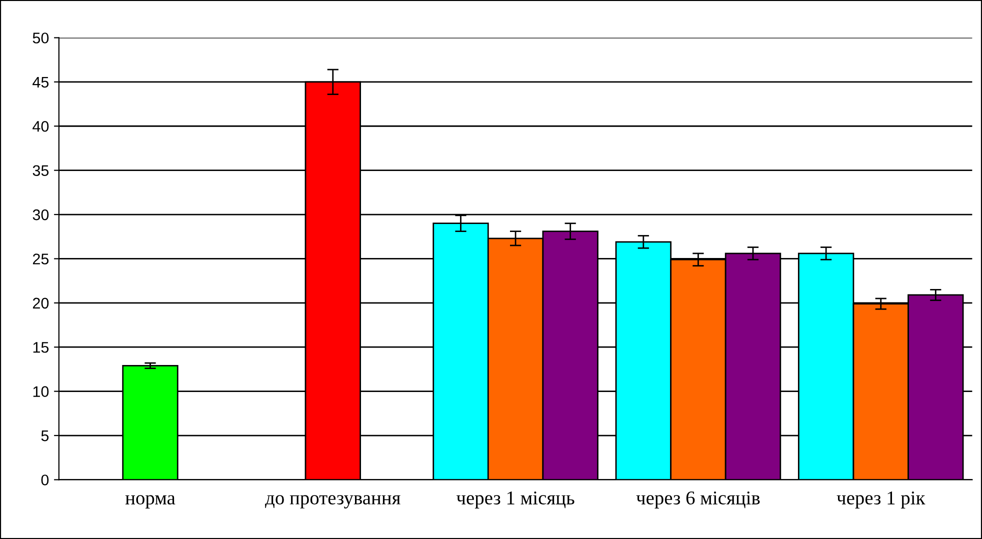 This screenshot has width=982, height=539. I want to click on y-tick-label: 15, so click(41, 347).